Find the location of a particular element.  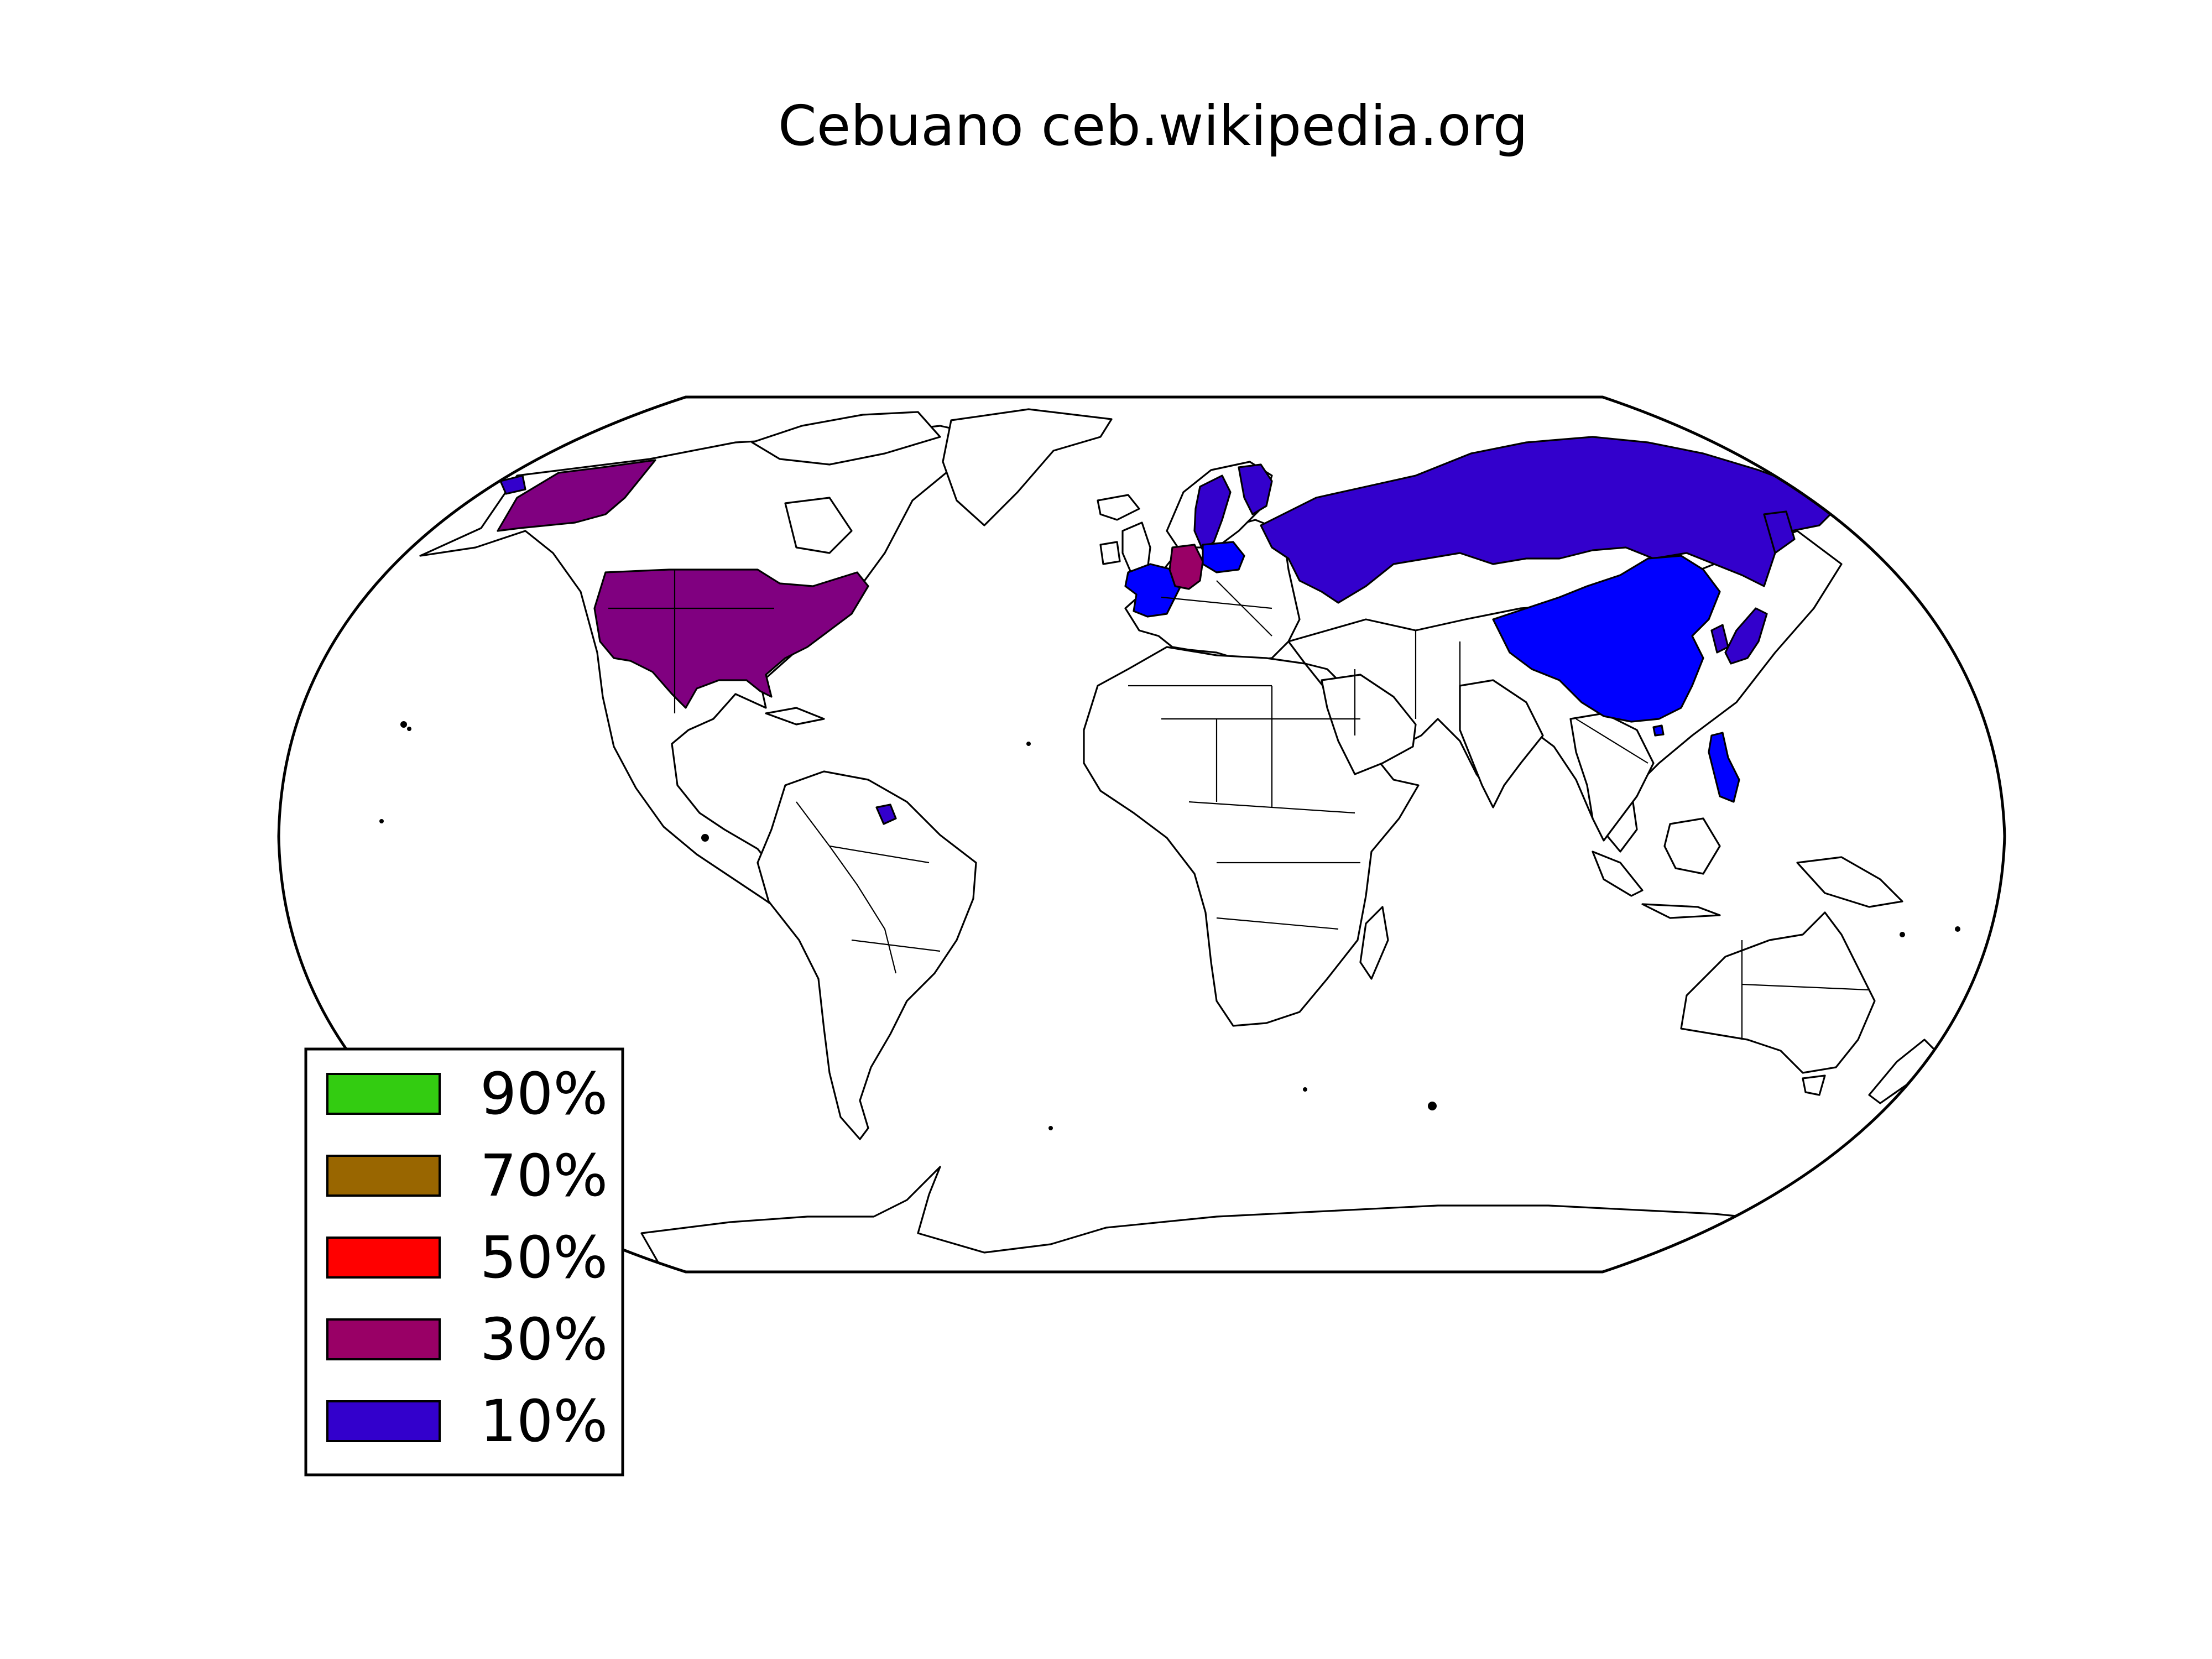

region-germany is located at coordinates (1186, 567).